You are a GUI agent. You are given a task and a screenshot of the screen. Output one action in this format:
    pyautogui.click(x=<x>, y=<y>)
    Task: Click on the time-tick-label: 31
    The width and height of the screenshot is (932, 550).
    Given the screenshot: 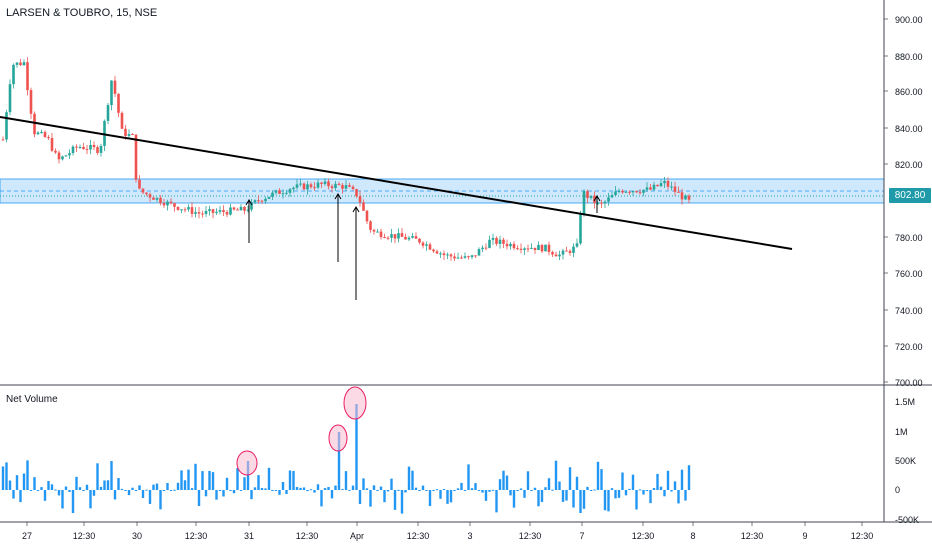 What is the action you would take?
    pyautogui.click(x=249, y=536)
    